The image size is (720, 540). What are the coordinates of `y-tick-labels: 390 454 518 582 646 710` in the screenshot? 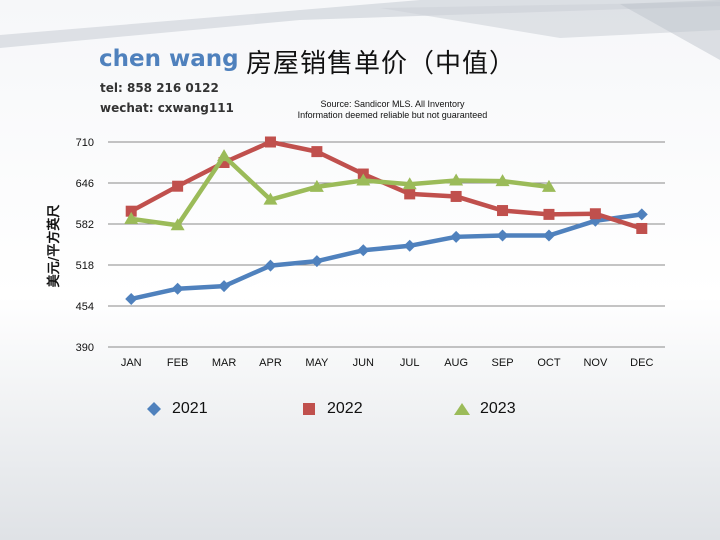 It's located at (85, 245).